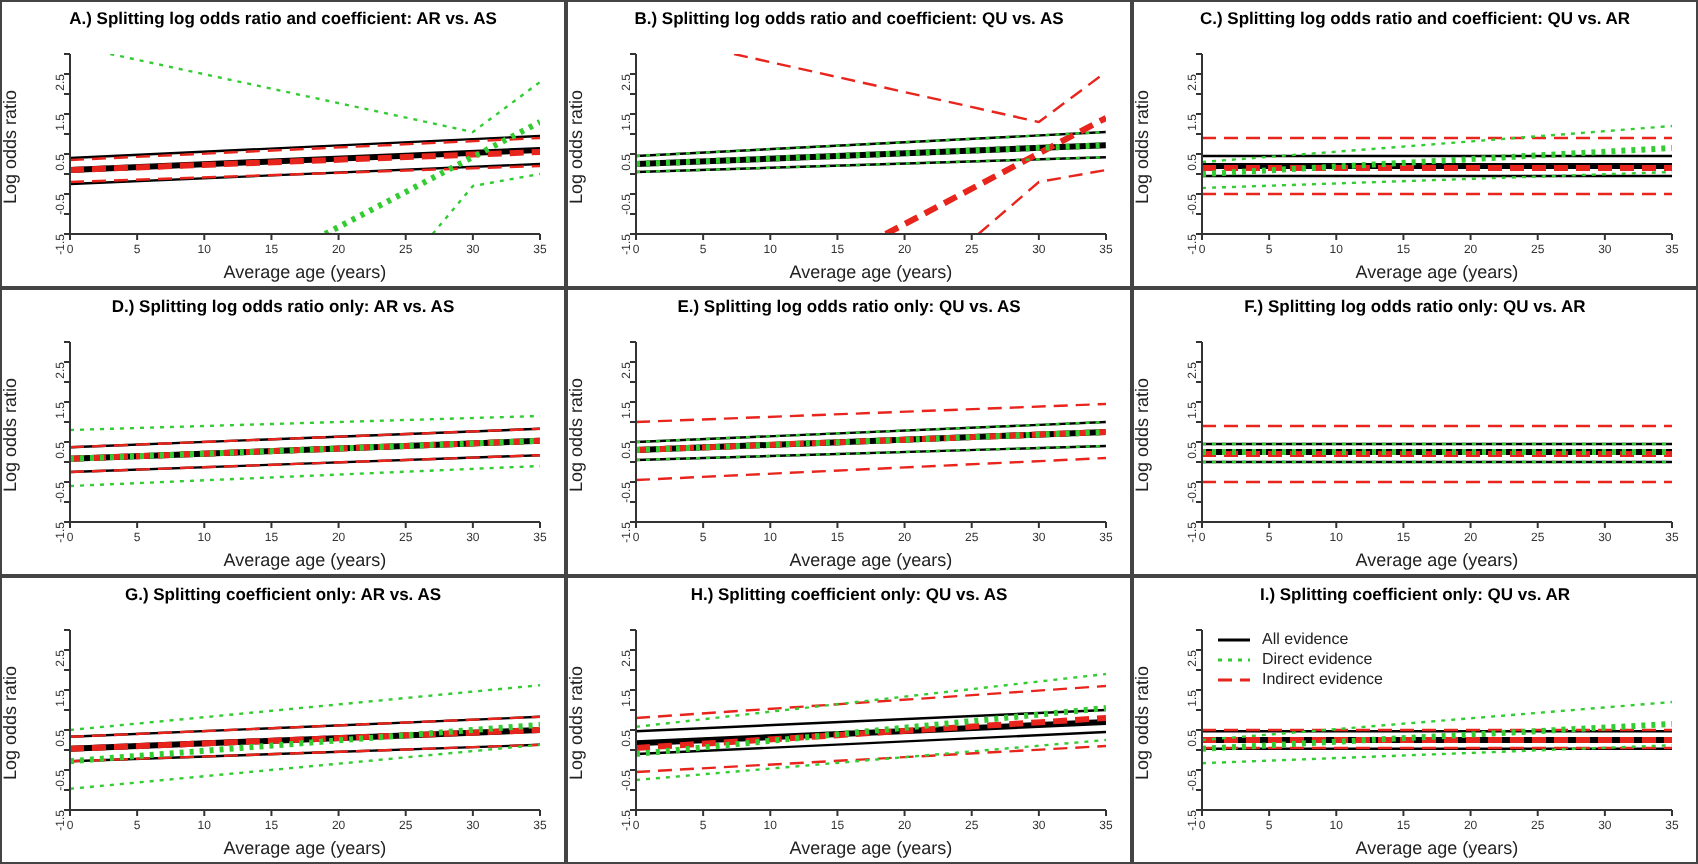 The height and width of the screenshot is (864, 1698). I want to click on chart-title: A.) Splitting log odds ratio and coefficient: AR vs. AS, so click(283, 18).